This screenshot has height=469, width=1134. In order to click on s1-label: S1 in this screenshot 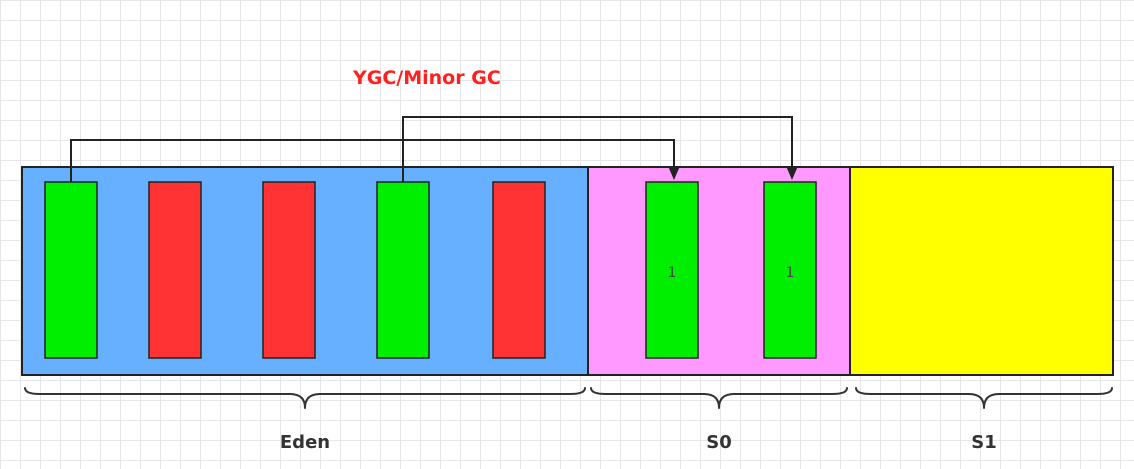, I will do `click(984, 442)`.